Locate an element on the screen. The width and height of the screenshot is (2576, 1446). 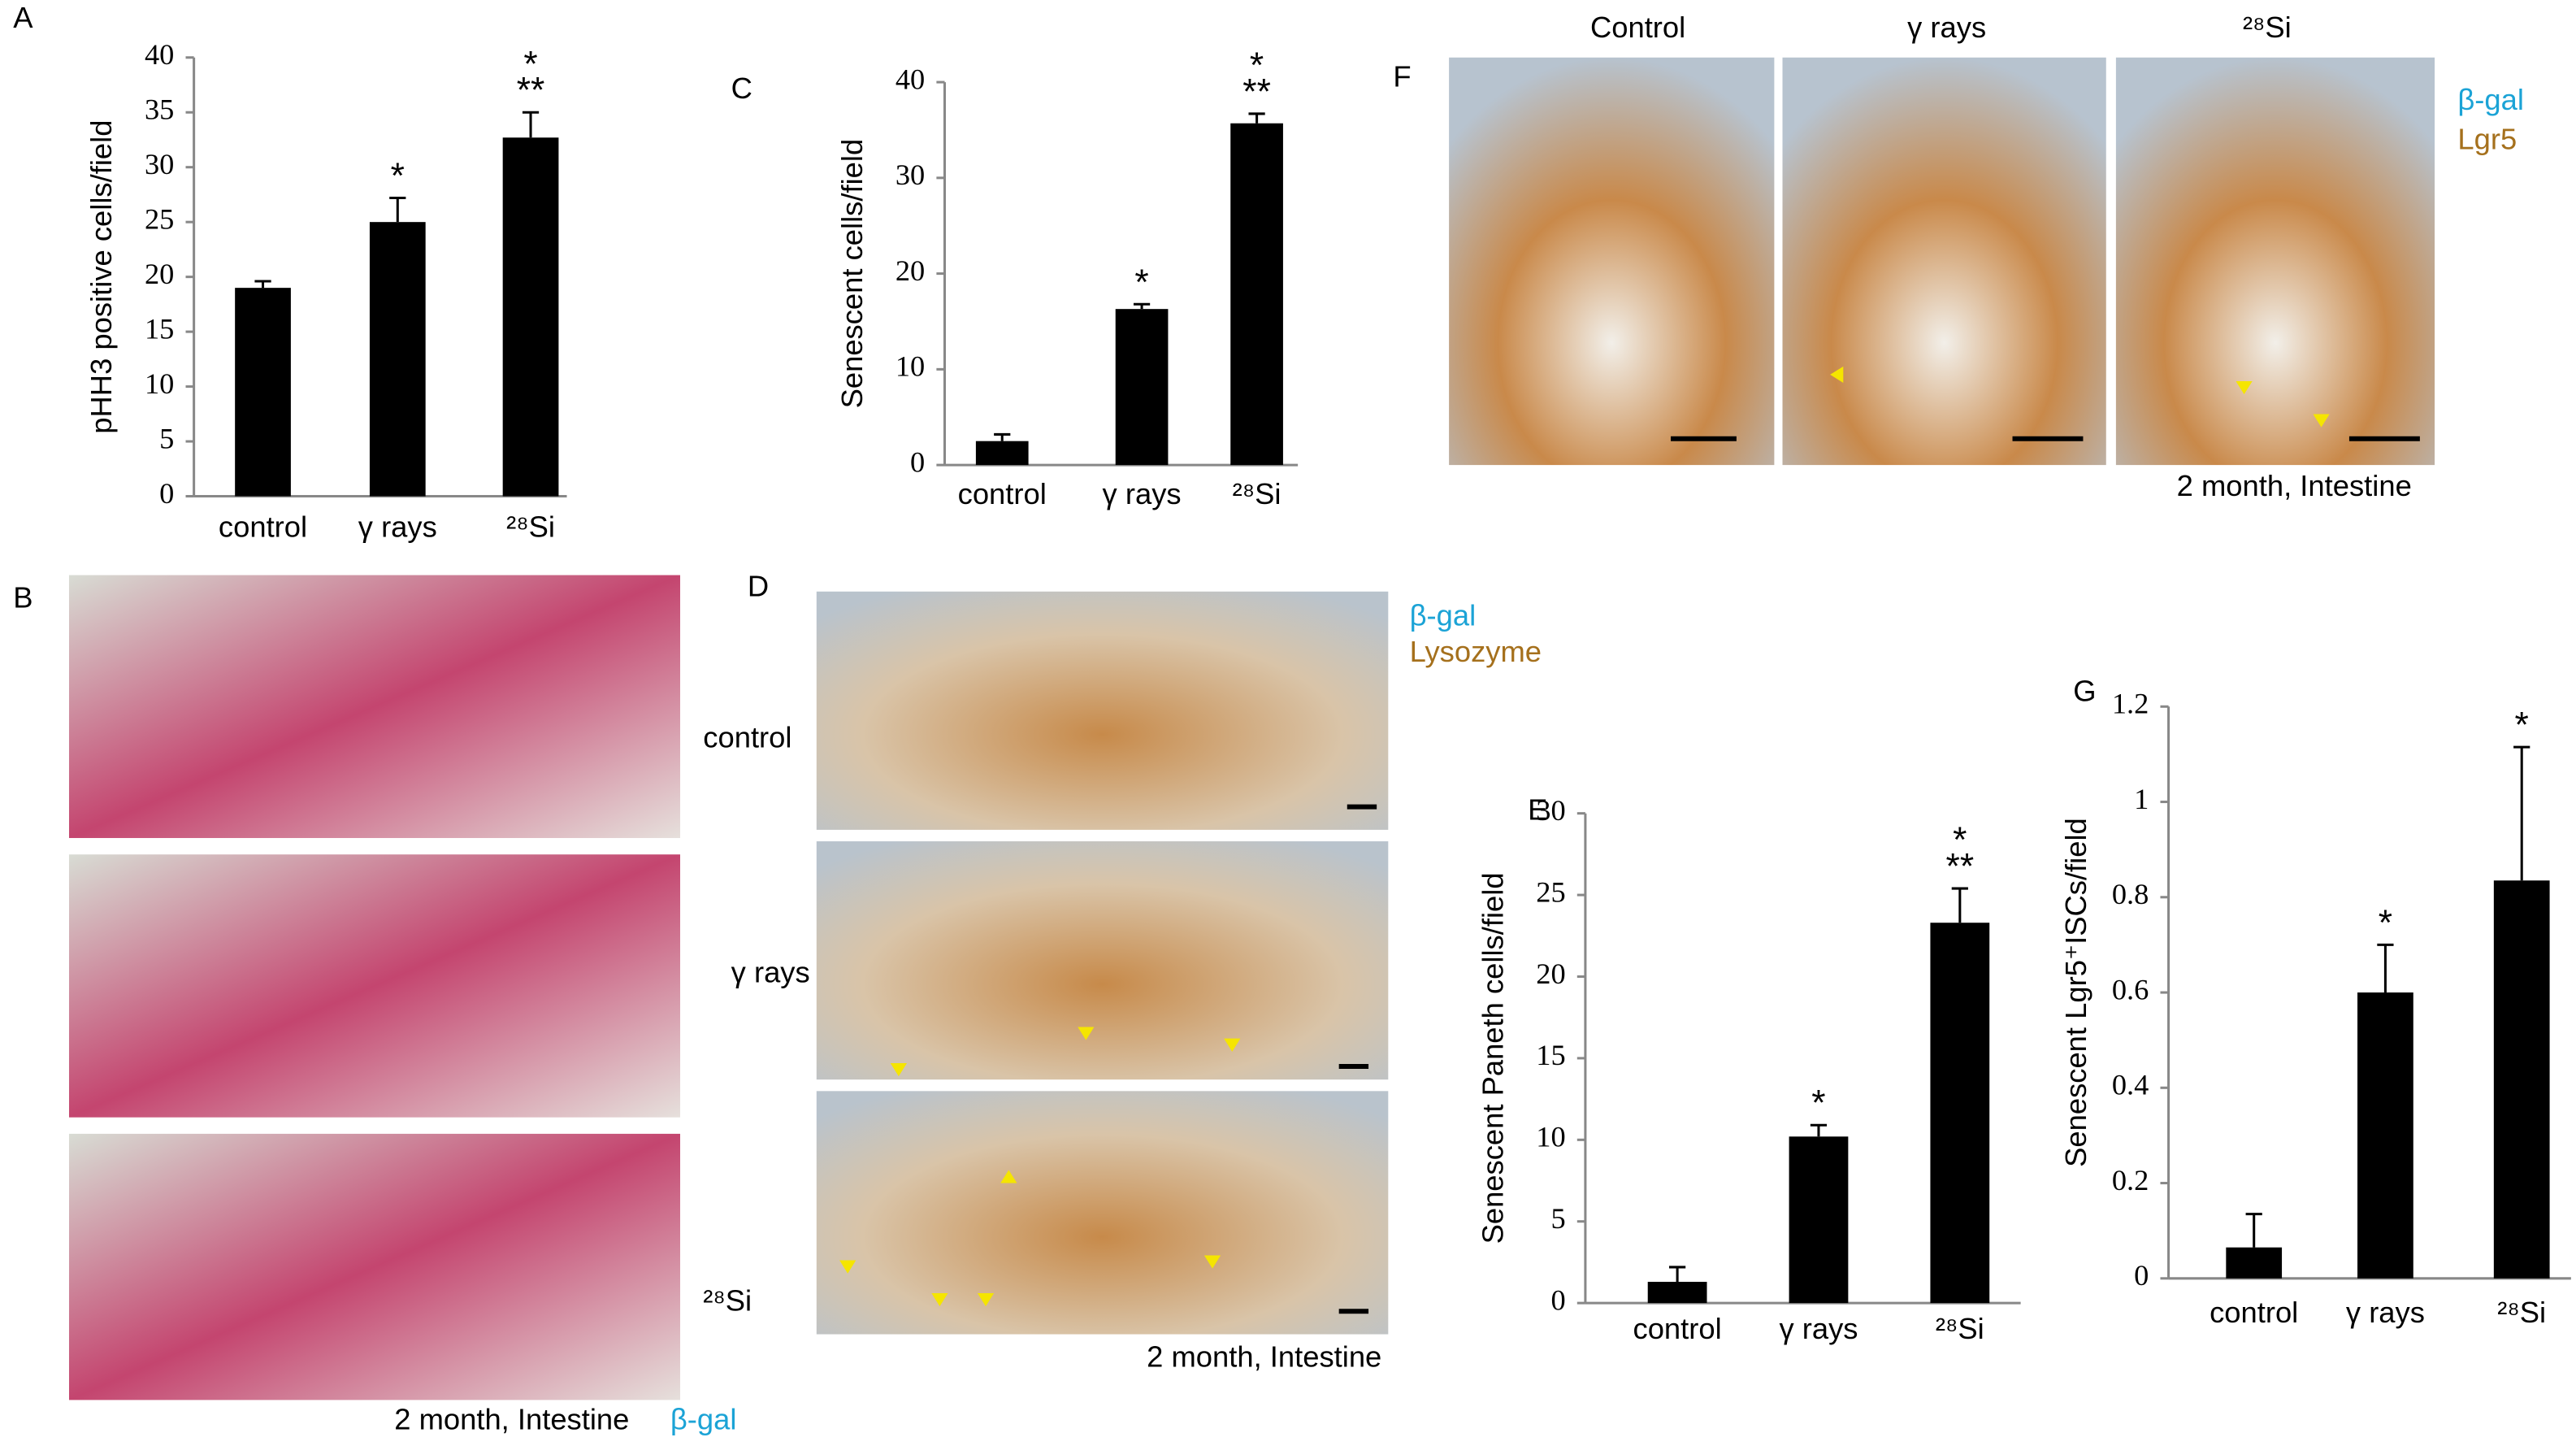
panel-label: B is located at coordinates (23, 597).